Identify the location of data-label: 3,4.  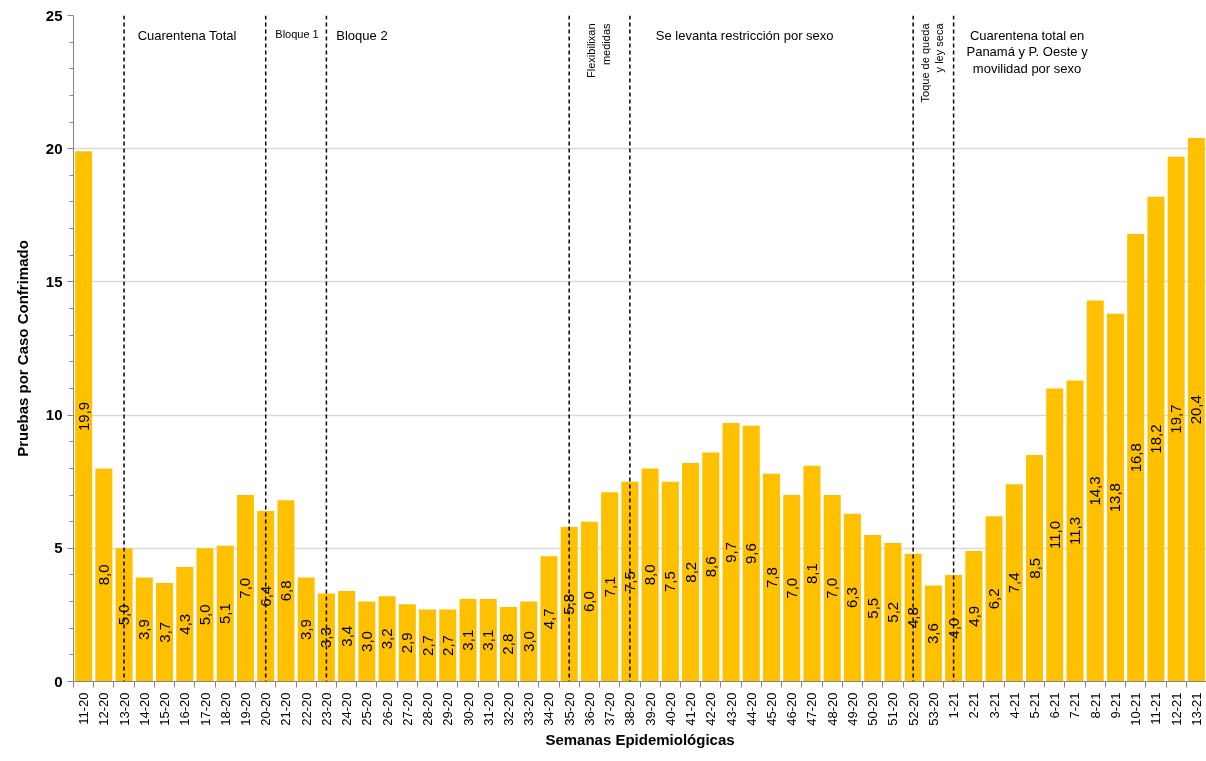
(346, 636).